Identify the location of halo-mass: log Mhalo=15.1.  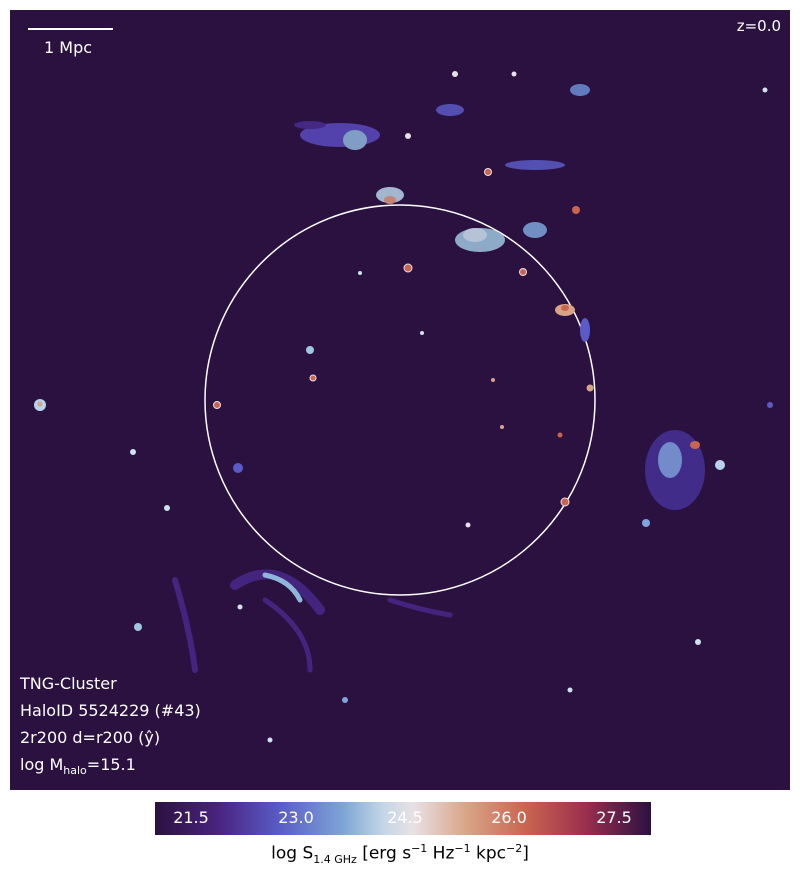
(78, 765).